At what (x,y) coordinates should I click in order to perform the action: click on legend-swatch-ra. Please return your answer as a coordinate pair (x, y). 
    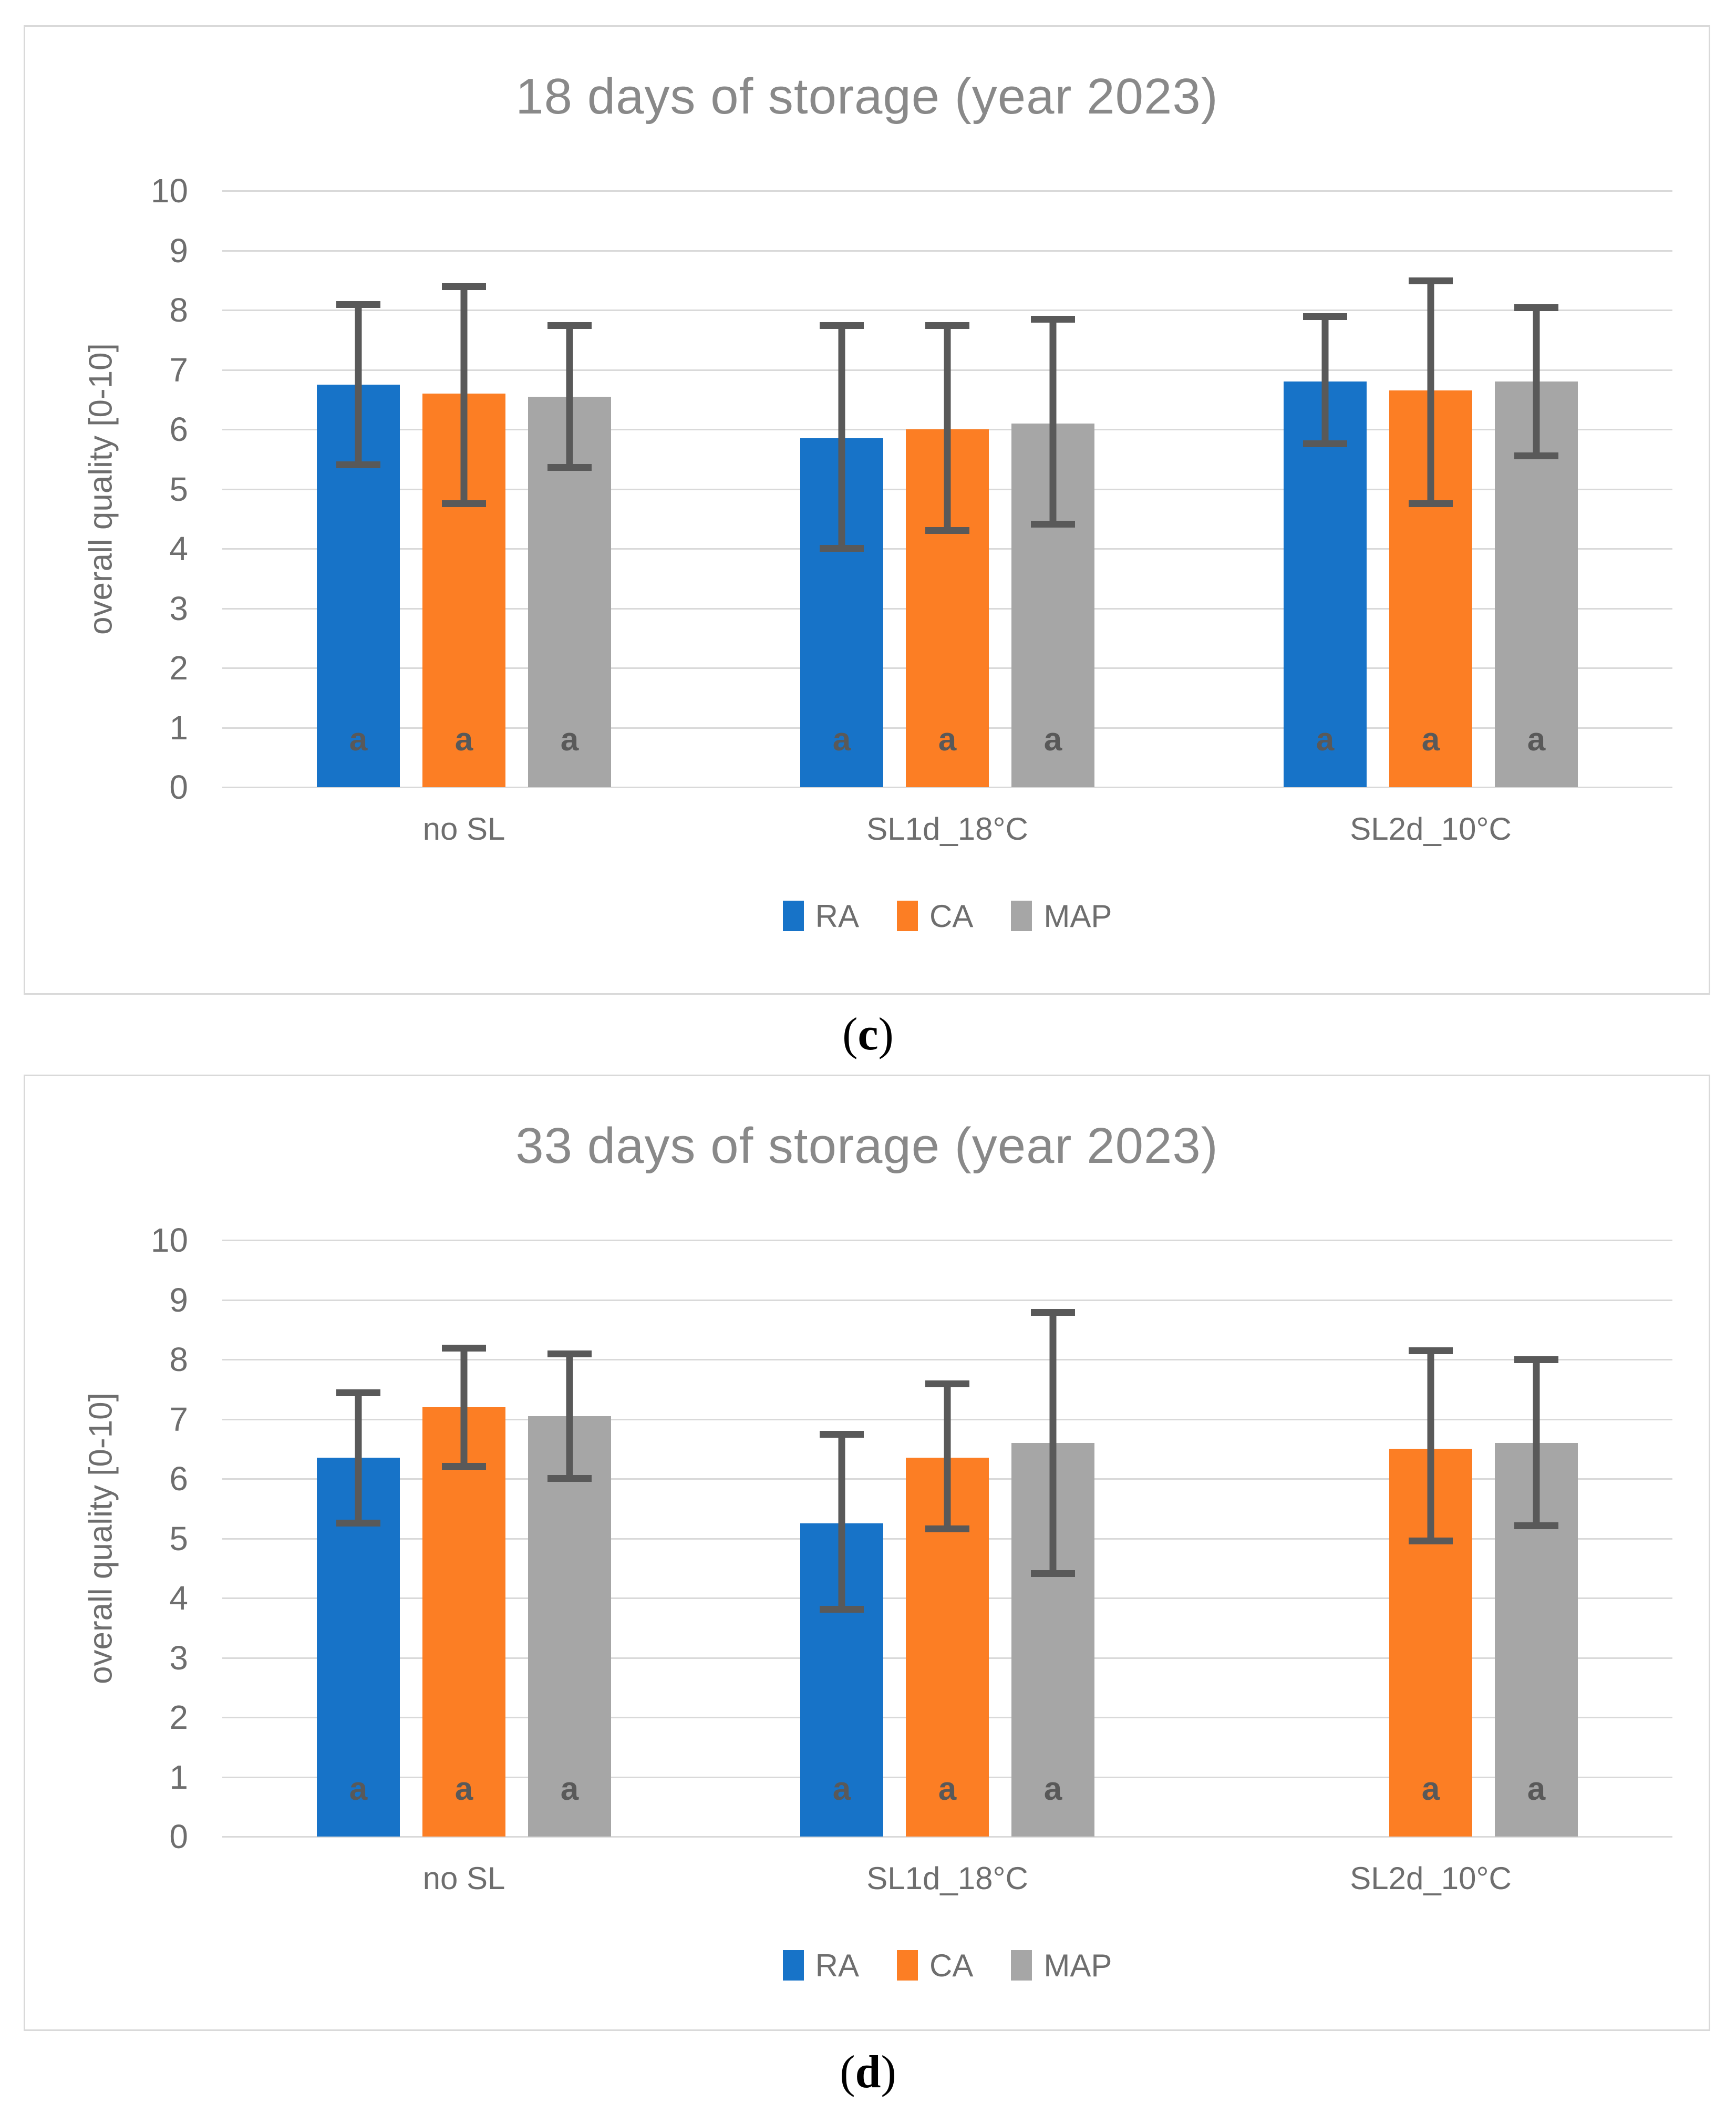
    Looking at the image, I should click on (793, 916).